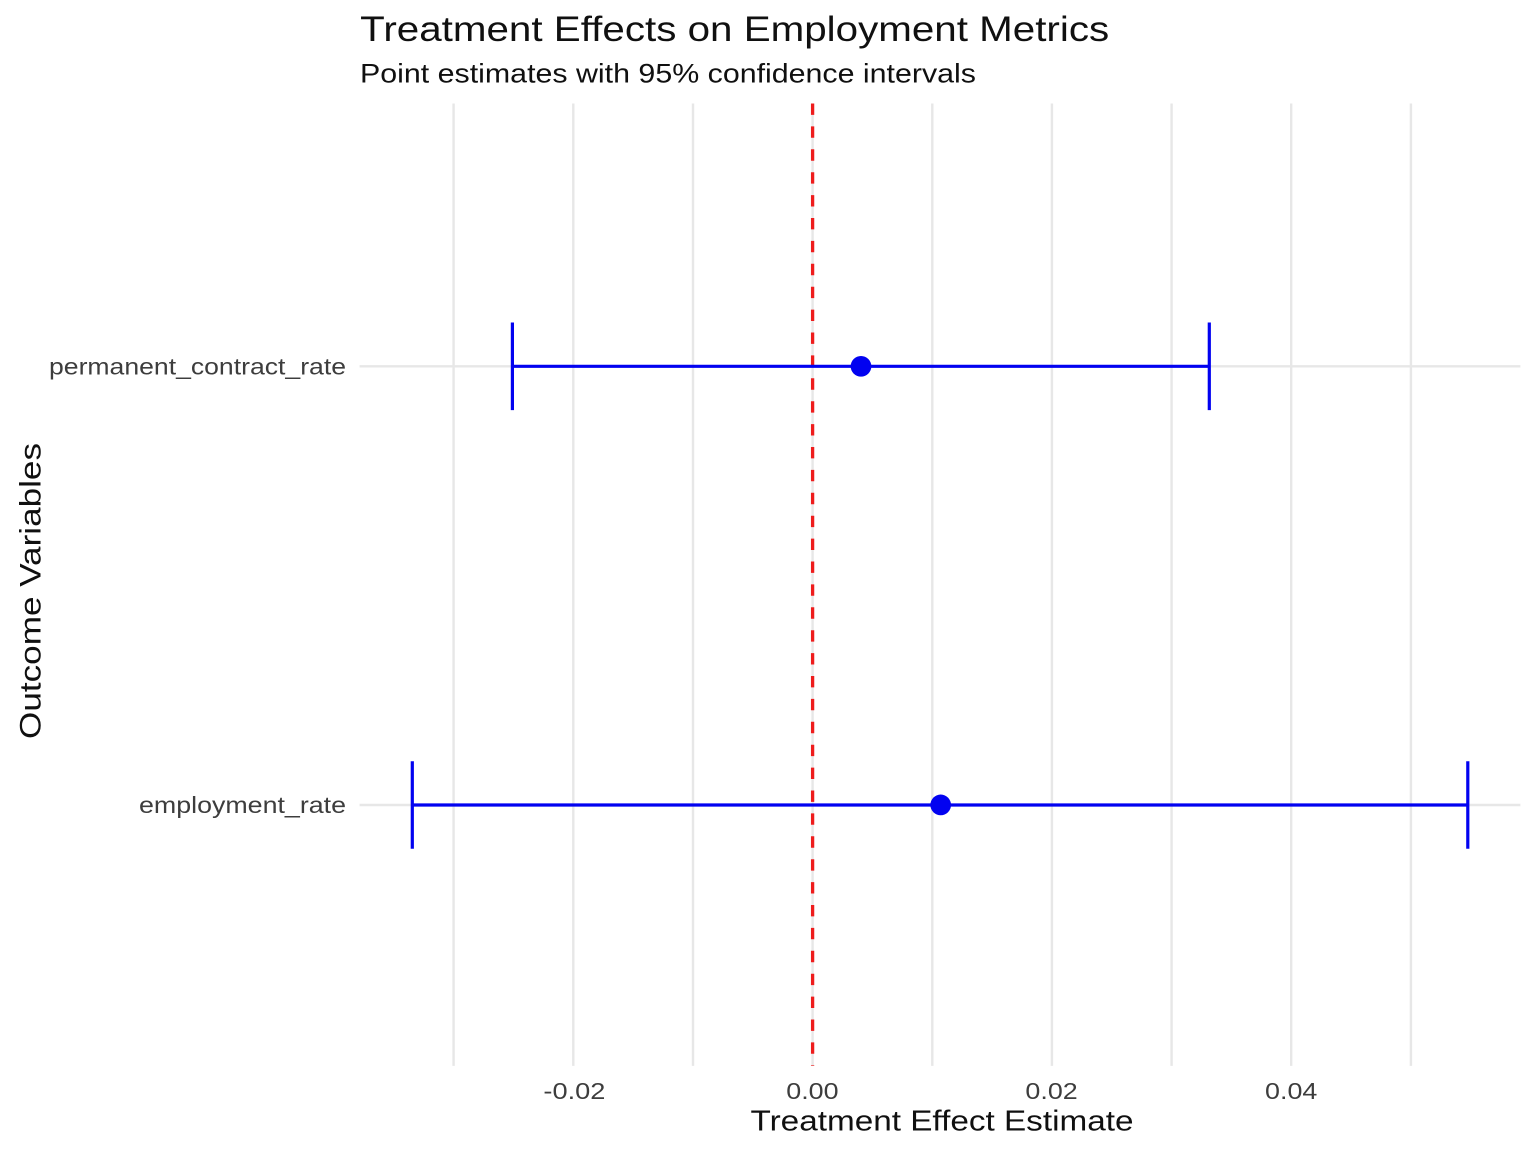 The image size is (1536, 1152). Describe the element at coordinates (1291, 1091) in the screenshot. I see `svg-text: 0.04` at that location.